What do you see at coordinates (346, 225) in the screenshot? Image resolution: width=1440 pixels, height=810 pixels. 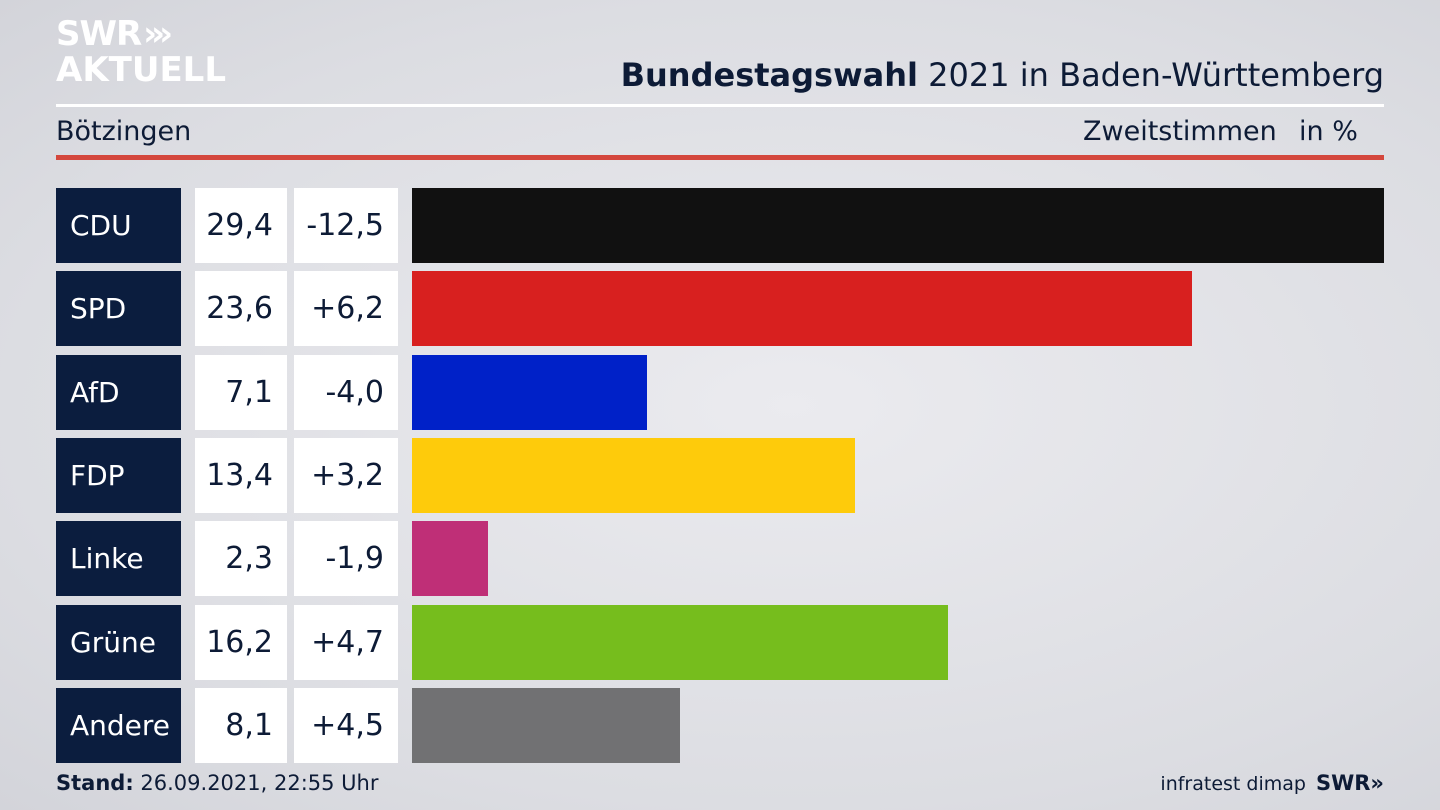 I see `vote-change-value: -12,5` at bounding box center [346, 225].